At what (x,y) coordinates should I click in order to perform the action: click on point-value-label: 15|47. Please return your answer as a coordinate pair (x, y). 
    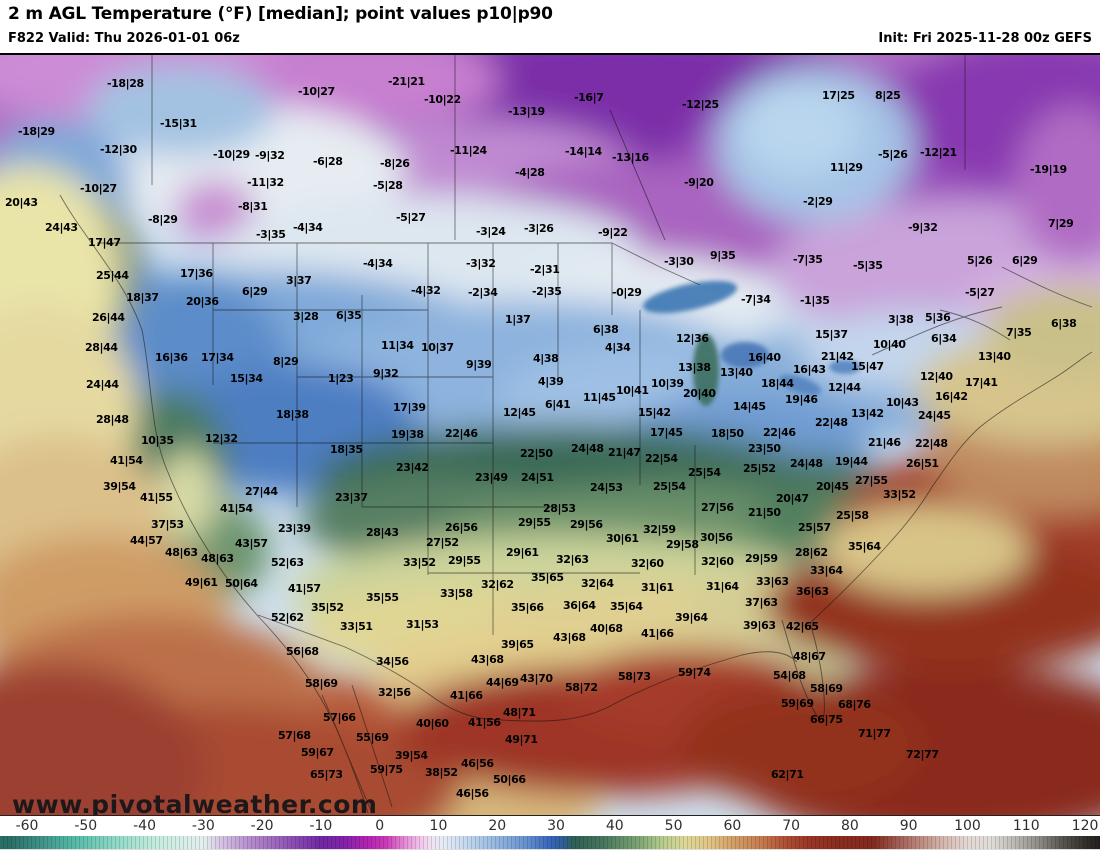
    Looking at the image, I should click on (867, 366).